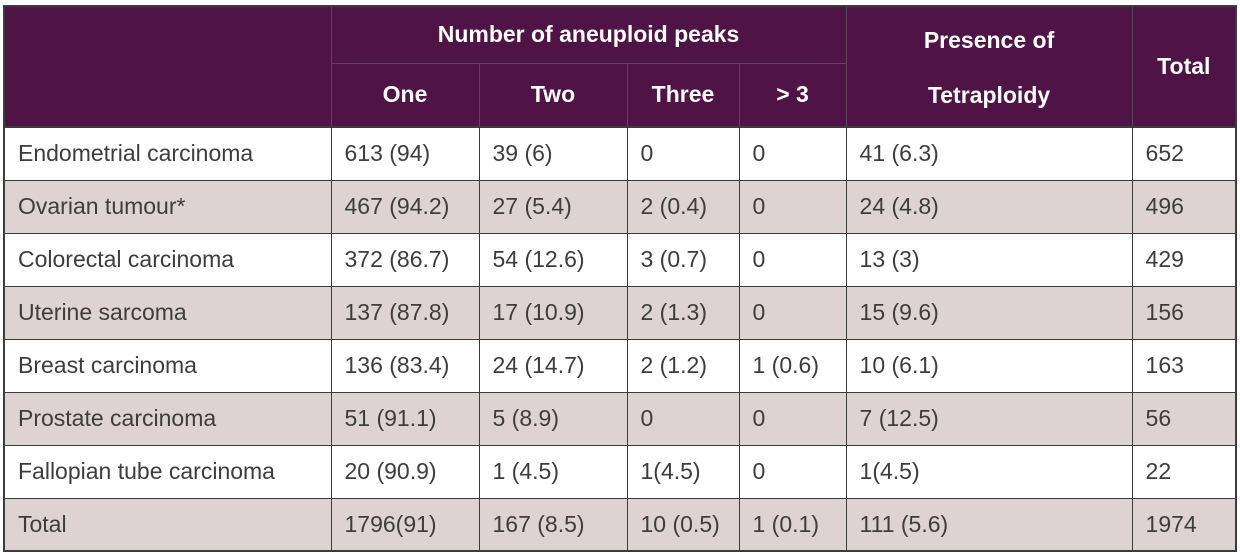  What do you see at coordinates (167, 418) in the screenshot?
I see `row-label: Prostate carcinoma` at bounding box center [167, 418].